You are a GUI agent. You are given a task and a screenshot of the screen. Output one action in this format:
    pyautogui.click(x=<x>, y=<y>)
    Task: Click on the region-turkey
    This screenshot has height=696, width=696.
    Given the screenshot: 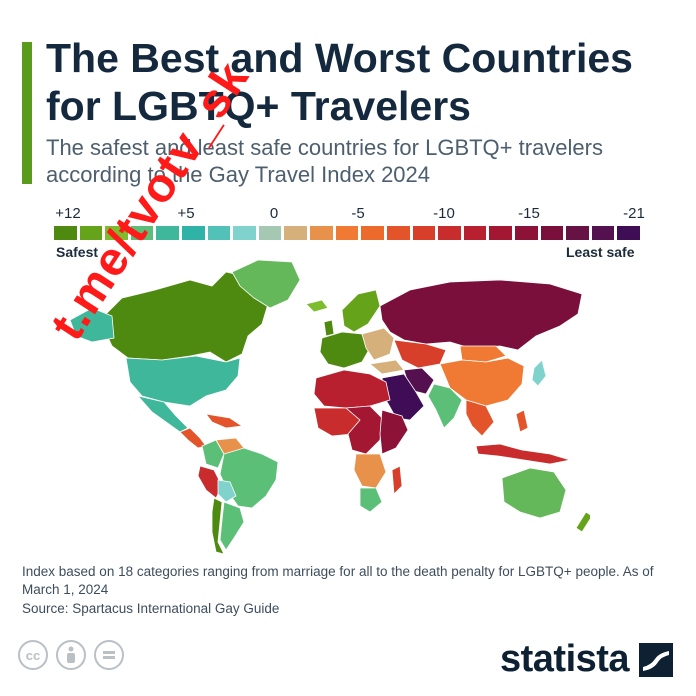 What is the action you would take?
    pyautogui.click(x=387, y=367)
    